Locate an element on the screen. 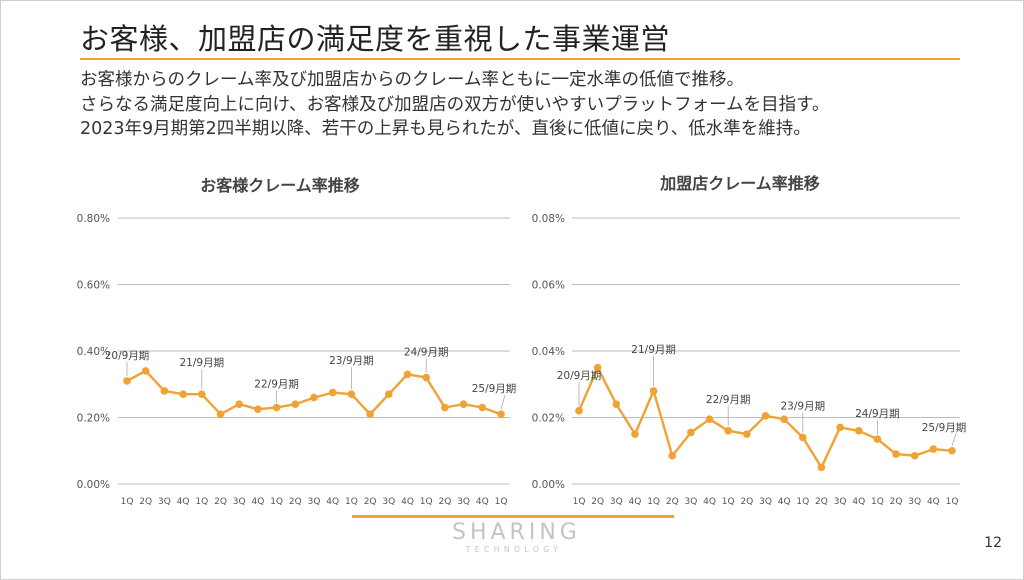 The width and height of the screenshot is (1024, 580). page-title: お客様、加盟店の満足度を重視した事業運営 is located at coordinates (375, 39).